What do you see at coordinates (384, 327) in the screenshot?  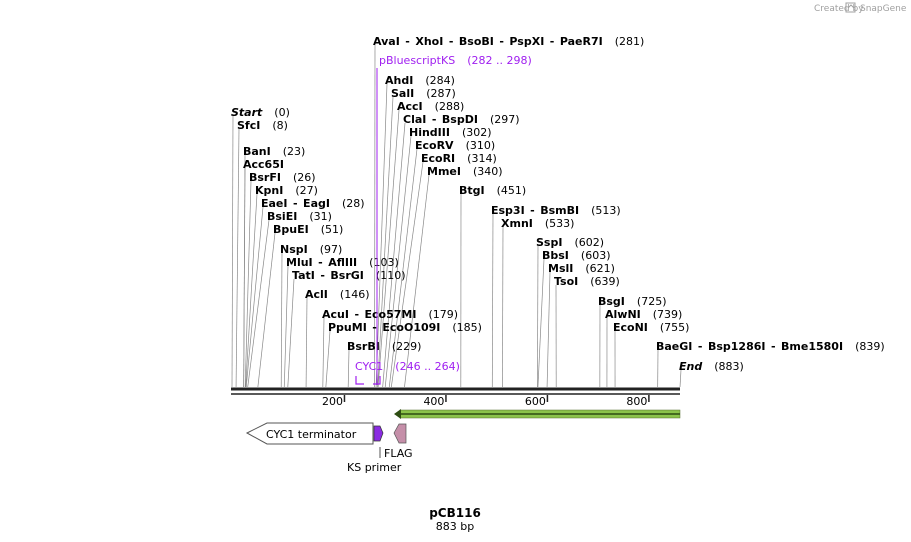 I see `site-name: PpuMI - EcoO109I` at bounding box center [384, 327].